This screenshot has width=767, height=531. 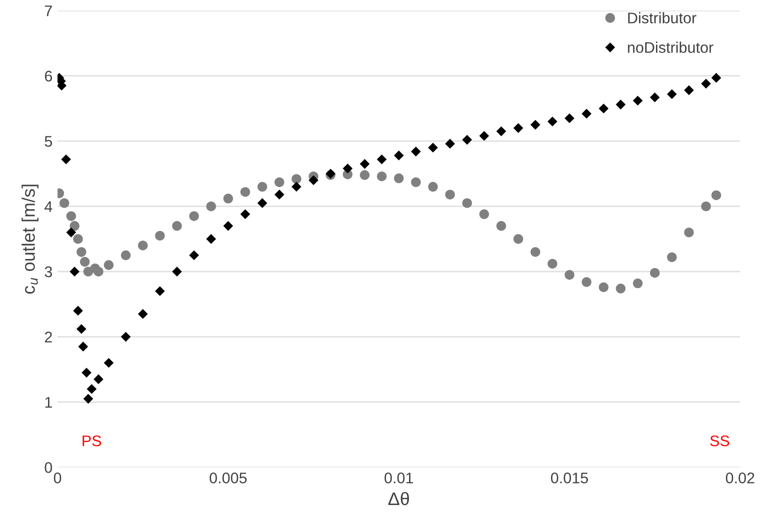 I want to click on y-tick-label: 5, so click(x=48, y=141).